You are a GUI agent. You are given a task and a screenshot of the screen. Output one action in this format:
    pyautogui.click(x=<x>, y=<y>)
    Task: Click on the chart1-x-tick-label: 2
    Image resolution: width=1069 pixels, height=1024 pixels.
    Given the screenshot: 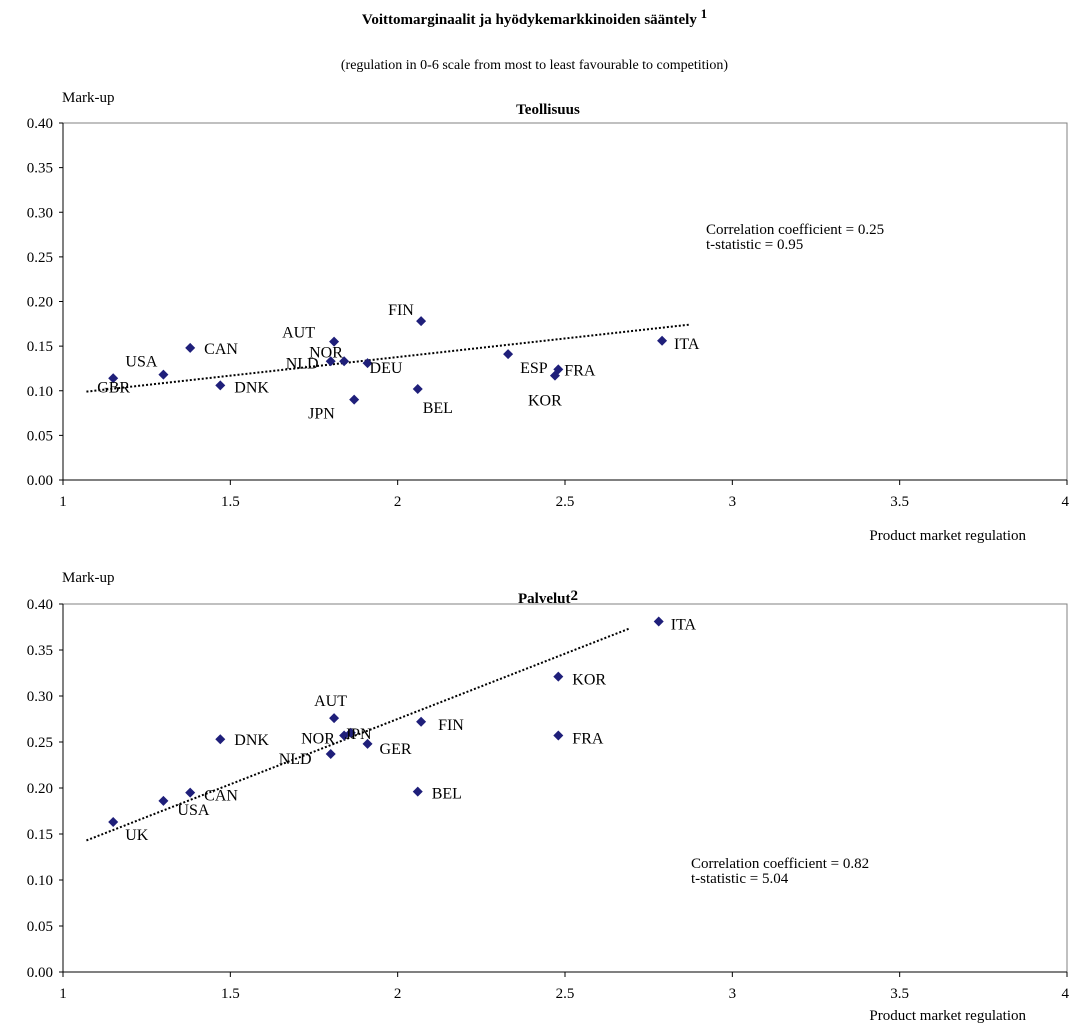 What is the action you would take?
    pyautogui.click(x=398, y=502)
    